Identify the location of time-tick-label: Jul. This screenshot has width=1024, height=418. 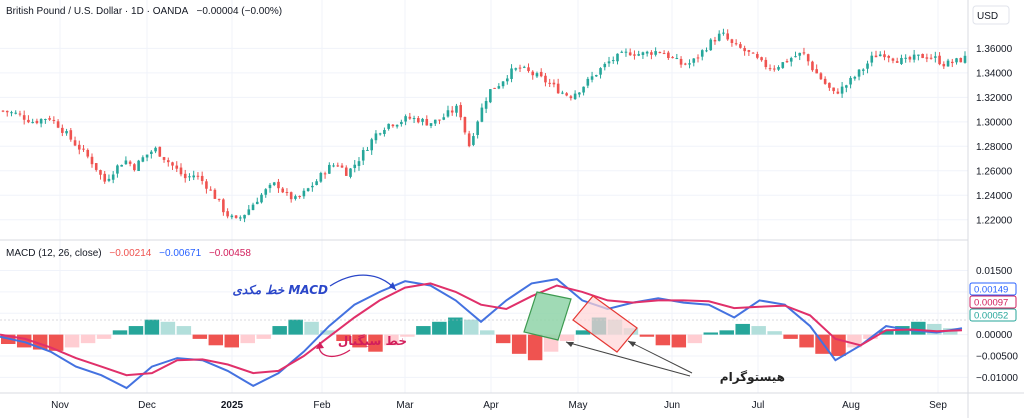
(758, 405).